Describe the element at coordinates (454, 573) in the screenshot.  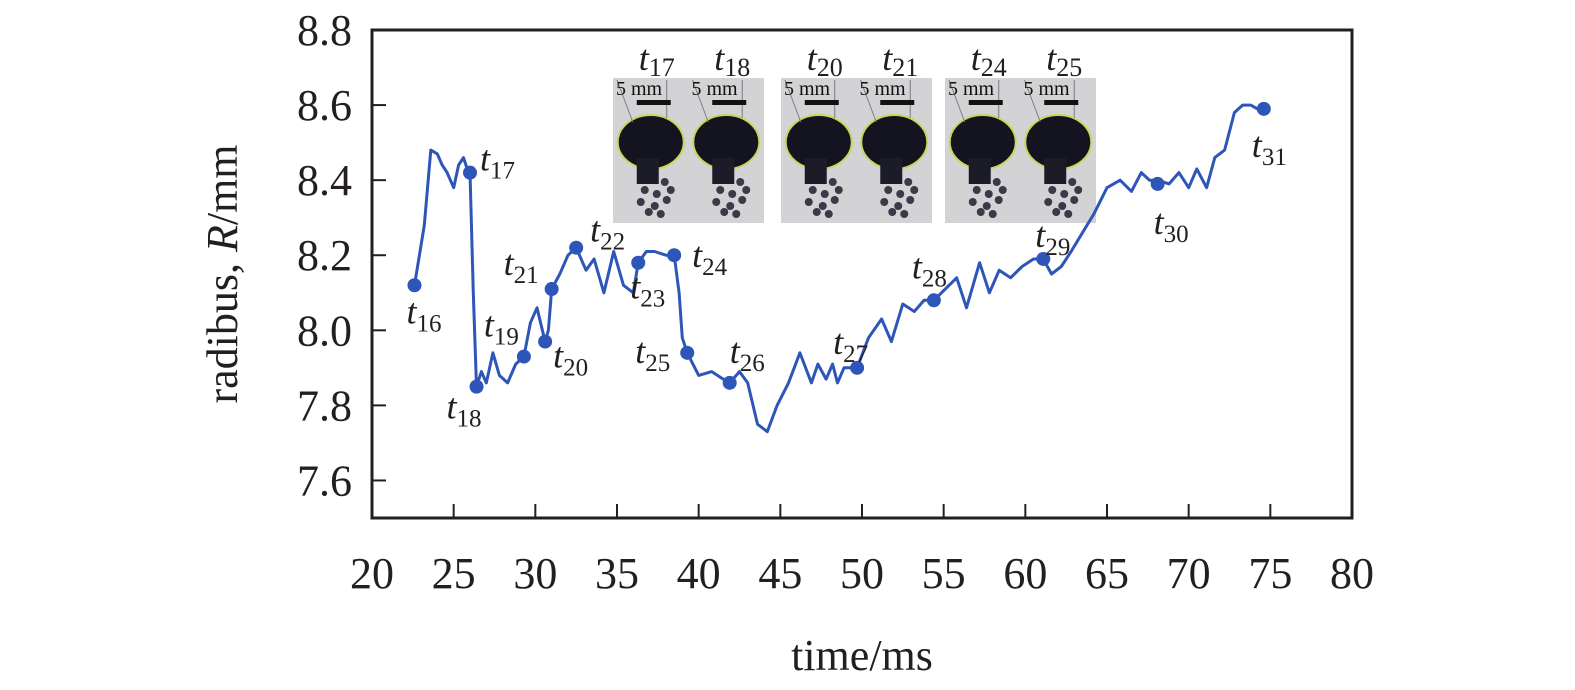
I see `x-tick-label: 25` at that location.